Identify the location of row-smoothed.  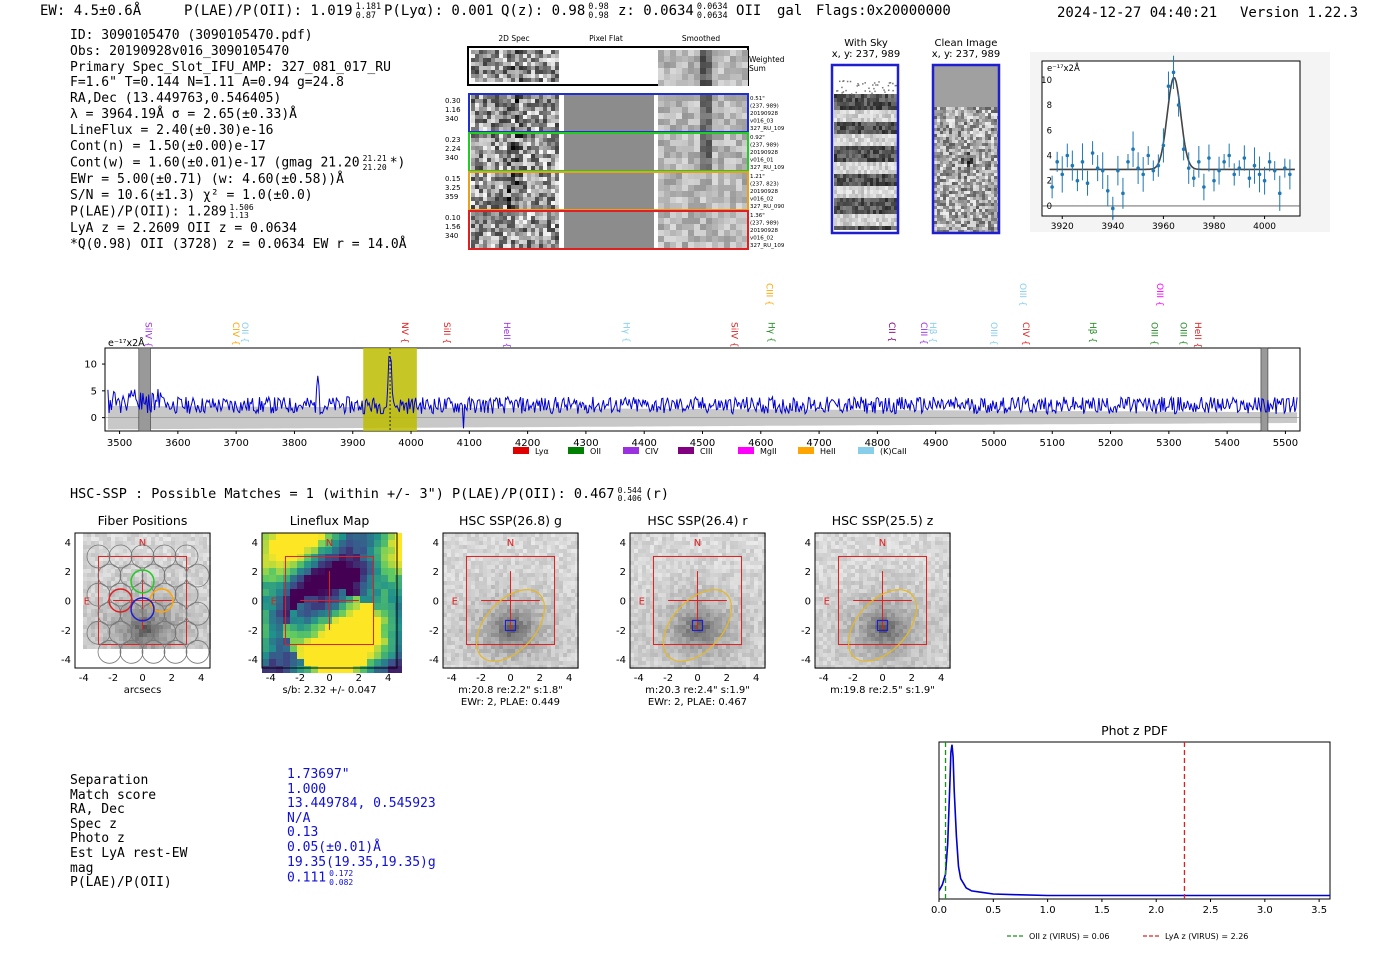
(703, 152).